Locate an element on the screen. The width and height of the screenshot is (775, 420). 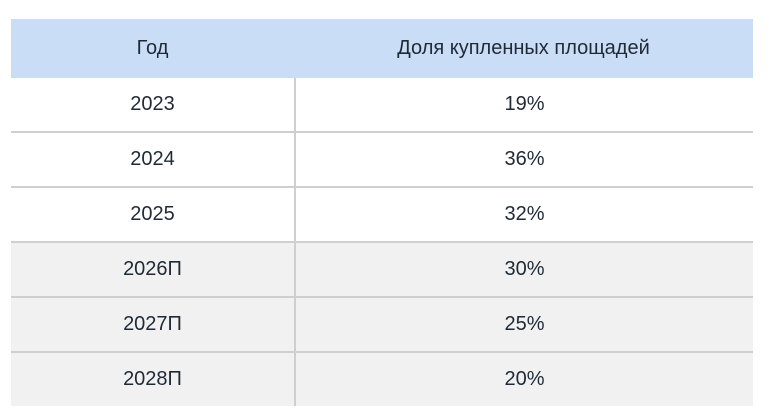
cell-share: 25% is located at coordinates (524, 324).